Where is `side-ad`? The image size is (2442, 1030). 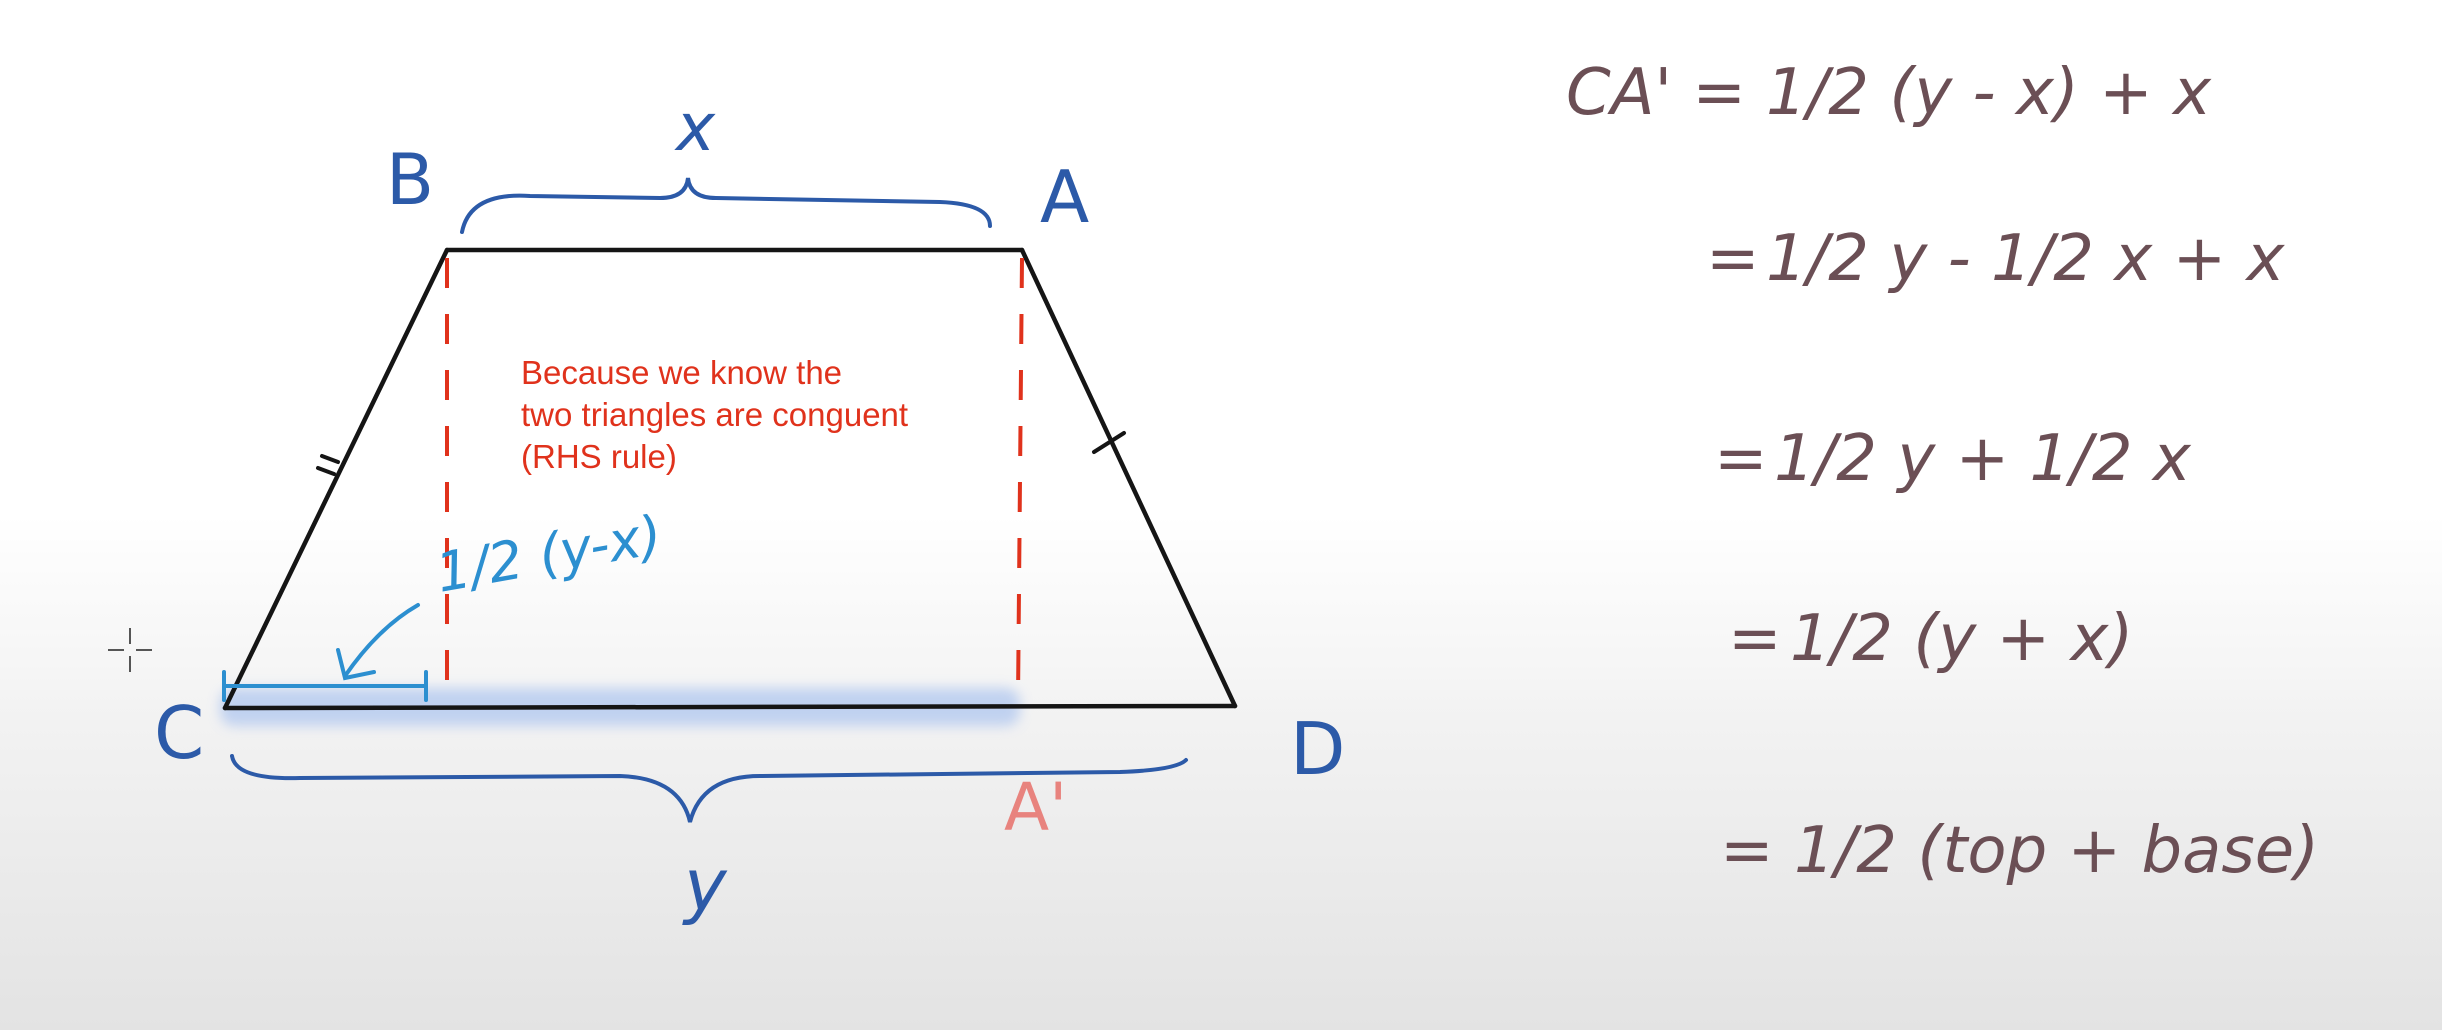 side-ad is located at coordinates (1128, 478).